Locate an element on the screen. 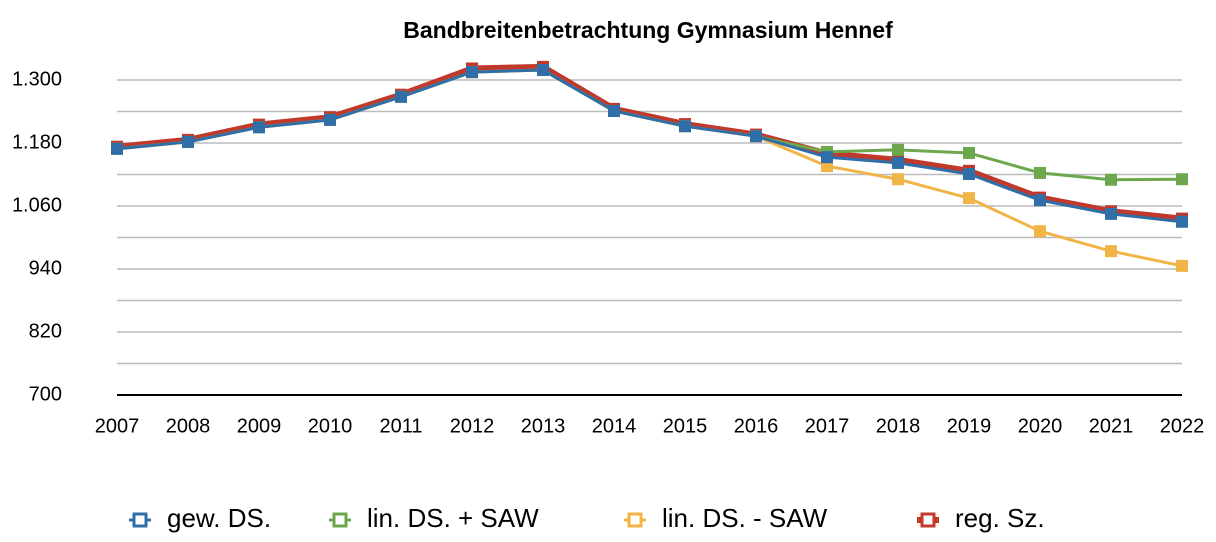 Image resolution: width=1216 pixels, height=542 pixels. x-tick-label: 2015 is located at coordinates (685, 426).